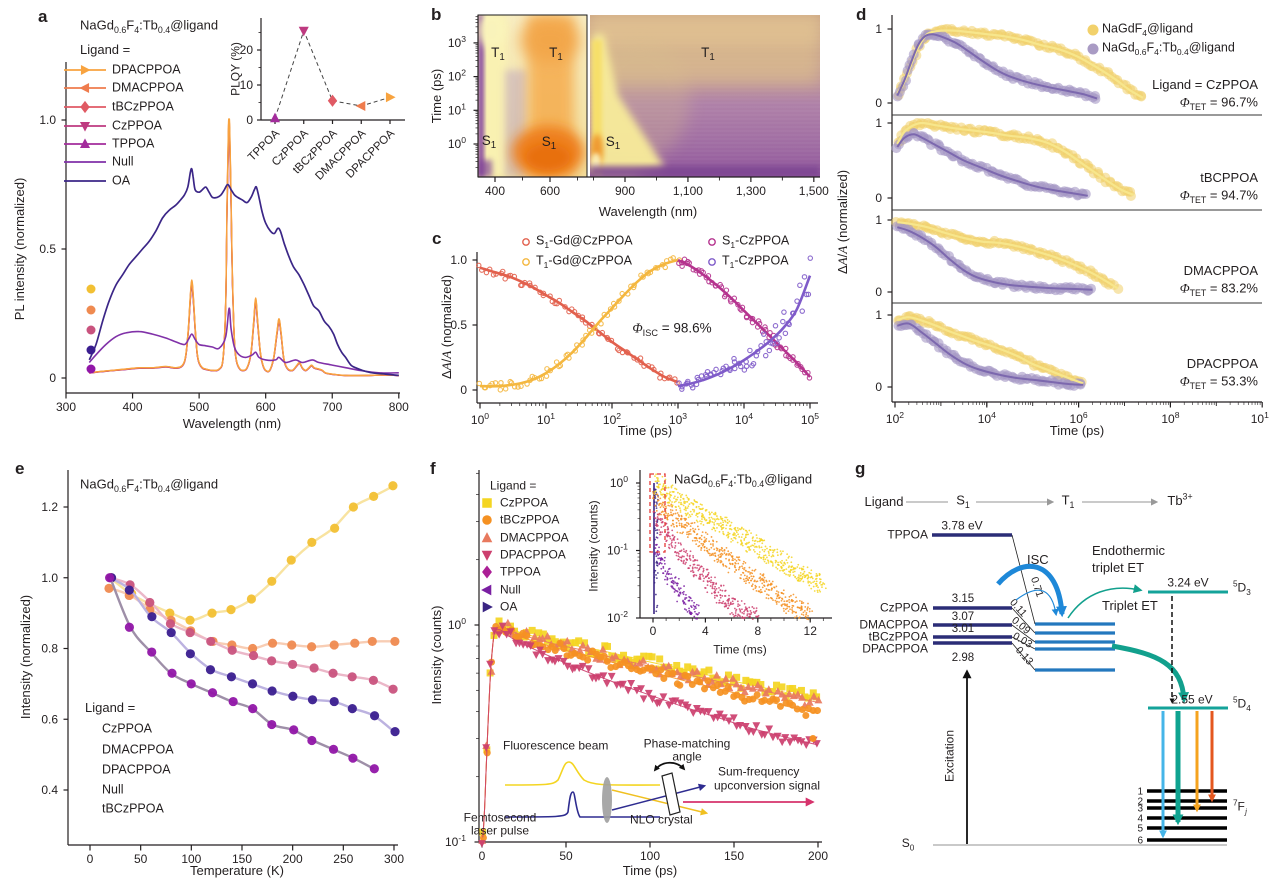 This screenshot has width=1269, height=887. Describe the element at coordinates (1218, 289) in the screenshot. I see `panel-d-phi-3: ΦTET = 83.2%` at that location.